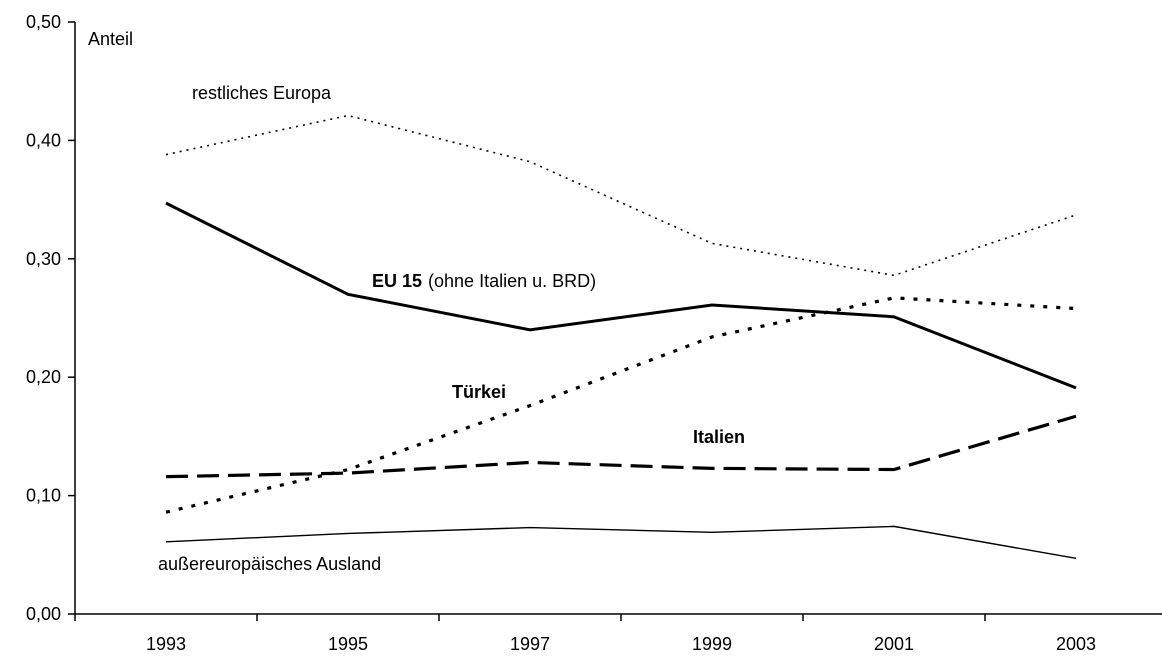 The height and width of the screenshot is (665, 1162). What do you see at coordinates (110, 39) in the screenshot?
I see `y-axis-label: Anteil` at bounding box center [110, 39].